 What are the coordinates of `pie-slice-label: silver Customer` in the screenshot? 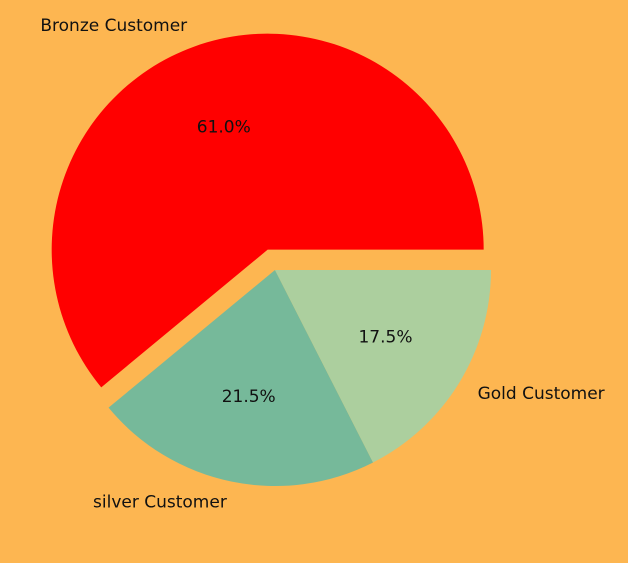 It's located at (160, 503).